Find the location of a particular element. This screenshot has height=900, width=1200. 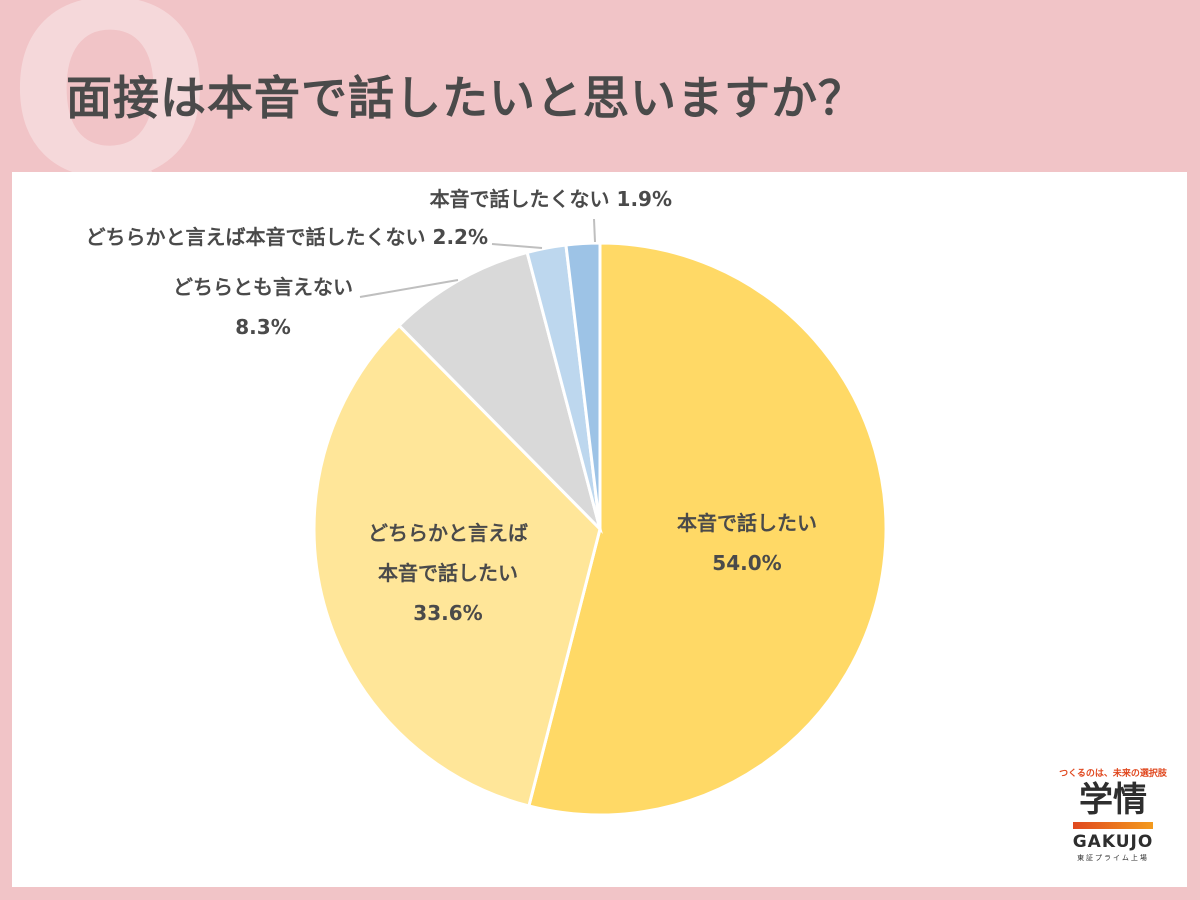

logo-name: GAKUJO is located at coordinates (1113, 842).